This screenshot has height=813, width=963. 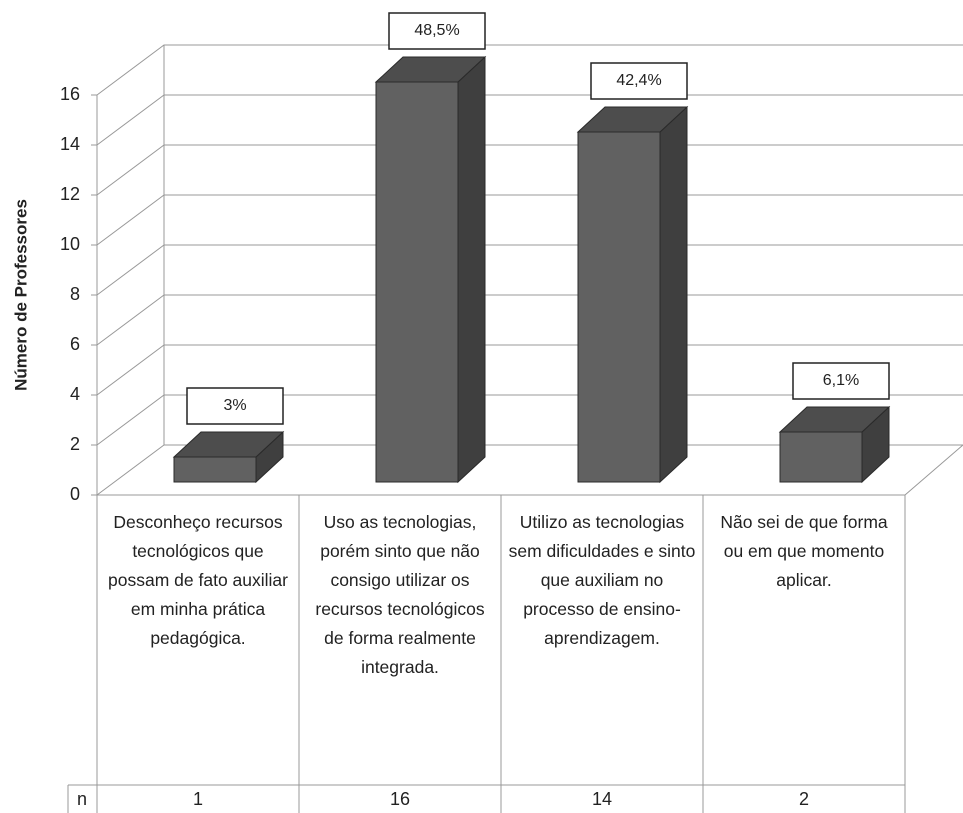 What do you see at coordinates (529, 470) in the screenshot?
I see `floor` at bounding box center [529, 470].